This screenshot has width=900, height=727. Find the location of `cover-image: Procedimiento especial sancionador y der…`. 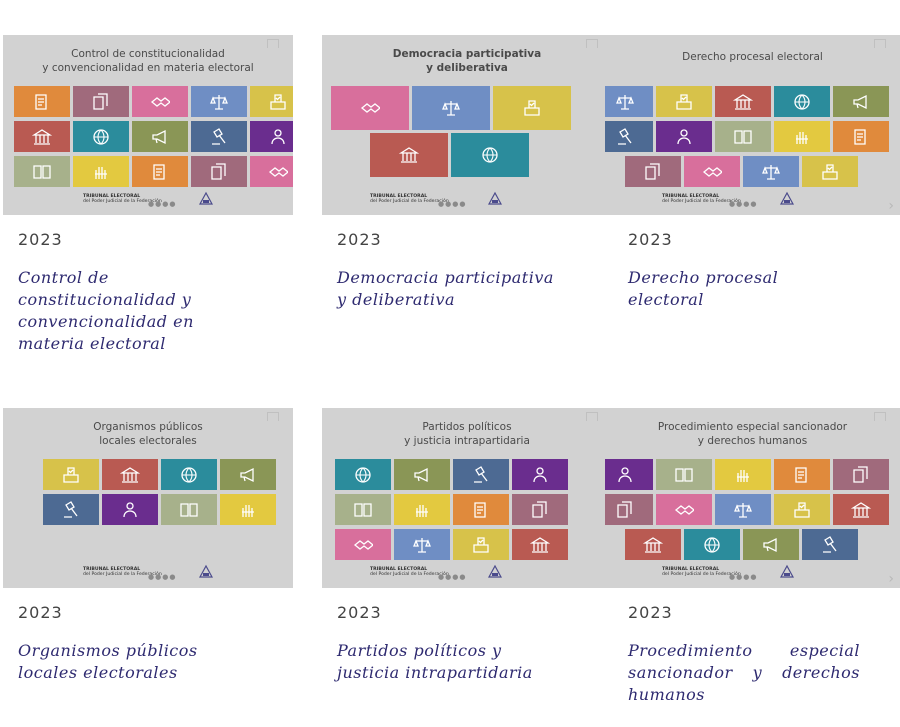

cover-image: Procedimiento especial sancionador y der… is located at coordinates (752, 498).